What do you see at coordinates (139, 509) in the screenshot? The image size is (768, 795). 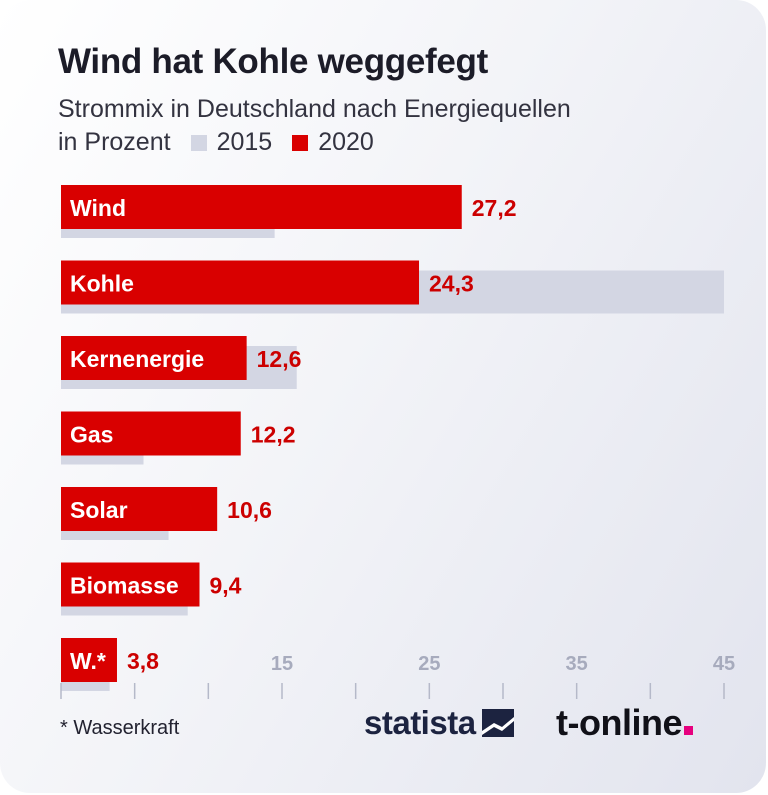 I see `bar-2020-solar` at bounding box center [139, 509].